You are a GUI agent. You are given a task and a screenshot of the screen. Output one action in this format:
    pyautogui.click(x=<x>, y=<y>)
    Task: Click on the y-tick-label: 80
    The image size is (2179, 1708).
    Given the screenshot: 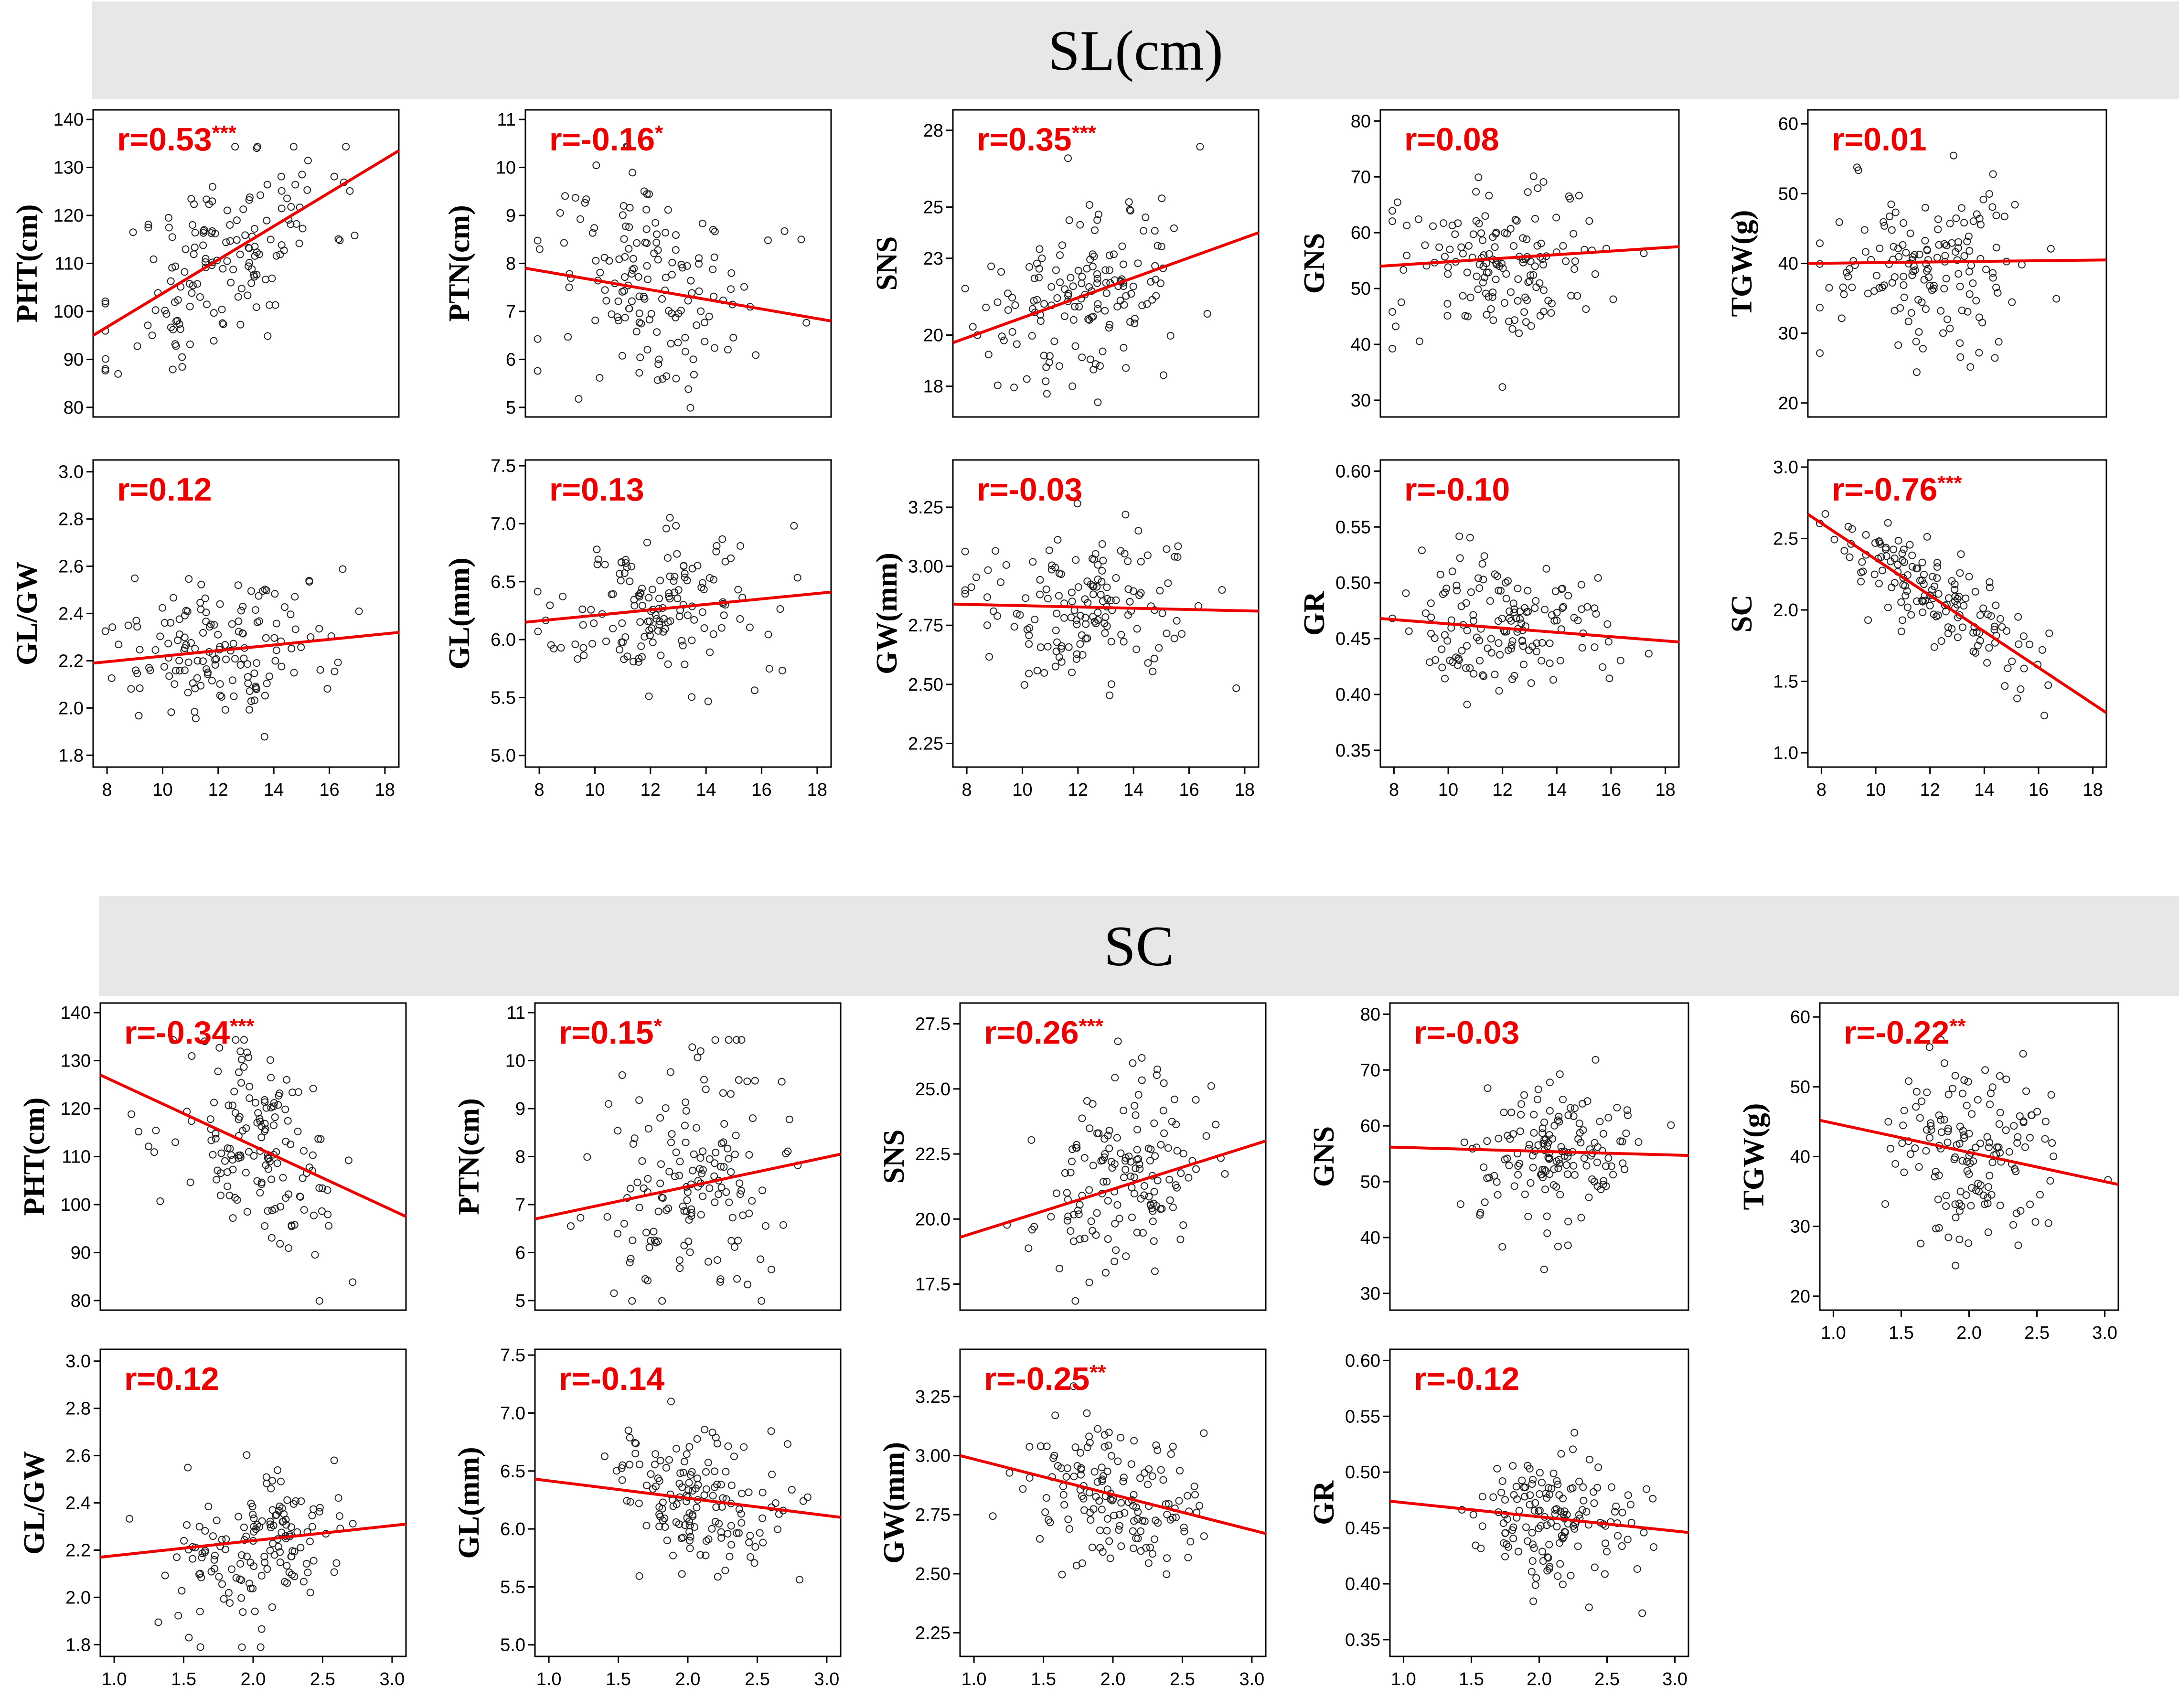 What is the action you would take?
    pyautogui.click(x=1361, y=121)
    